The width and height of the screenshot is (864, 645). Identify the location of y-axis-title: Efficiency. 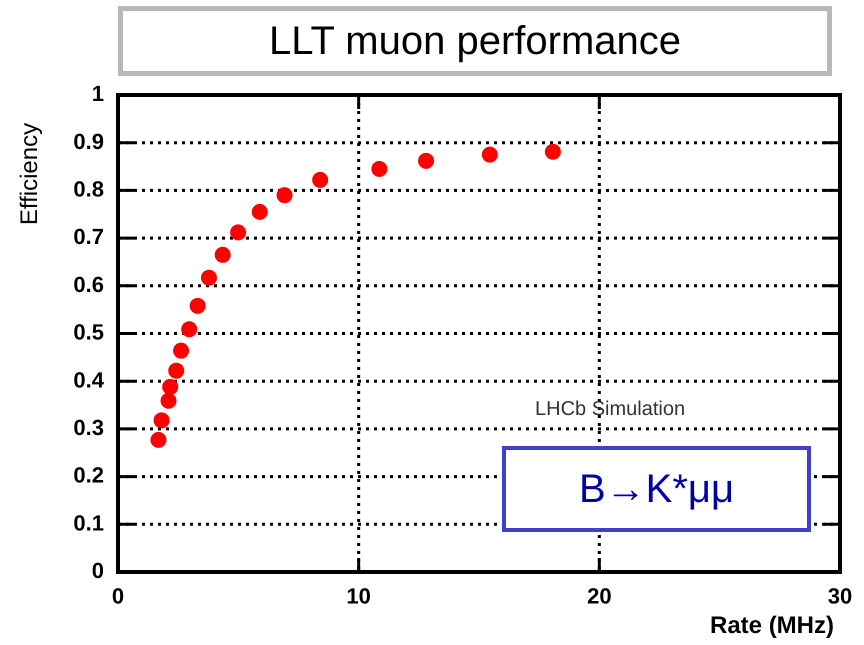
(30, 174).